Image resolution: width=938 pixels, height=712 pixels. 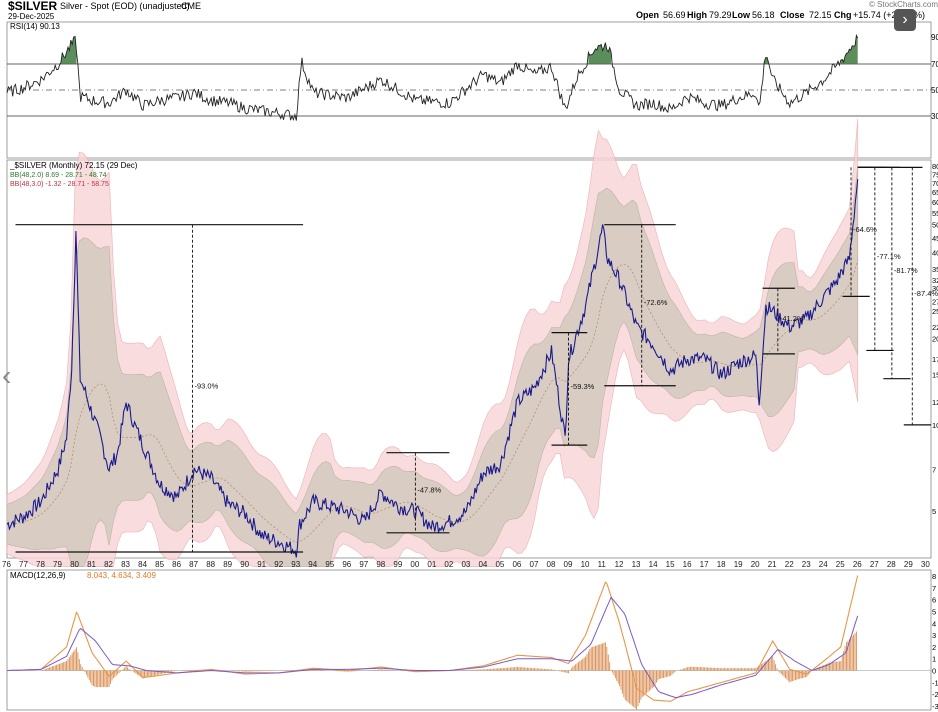 What do you see at coordinates (602, 564) in the screenshot?
I see `x-tick-label: 11` at bounding box center [602, 564].